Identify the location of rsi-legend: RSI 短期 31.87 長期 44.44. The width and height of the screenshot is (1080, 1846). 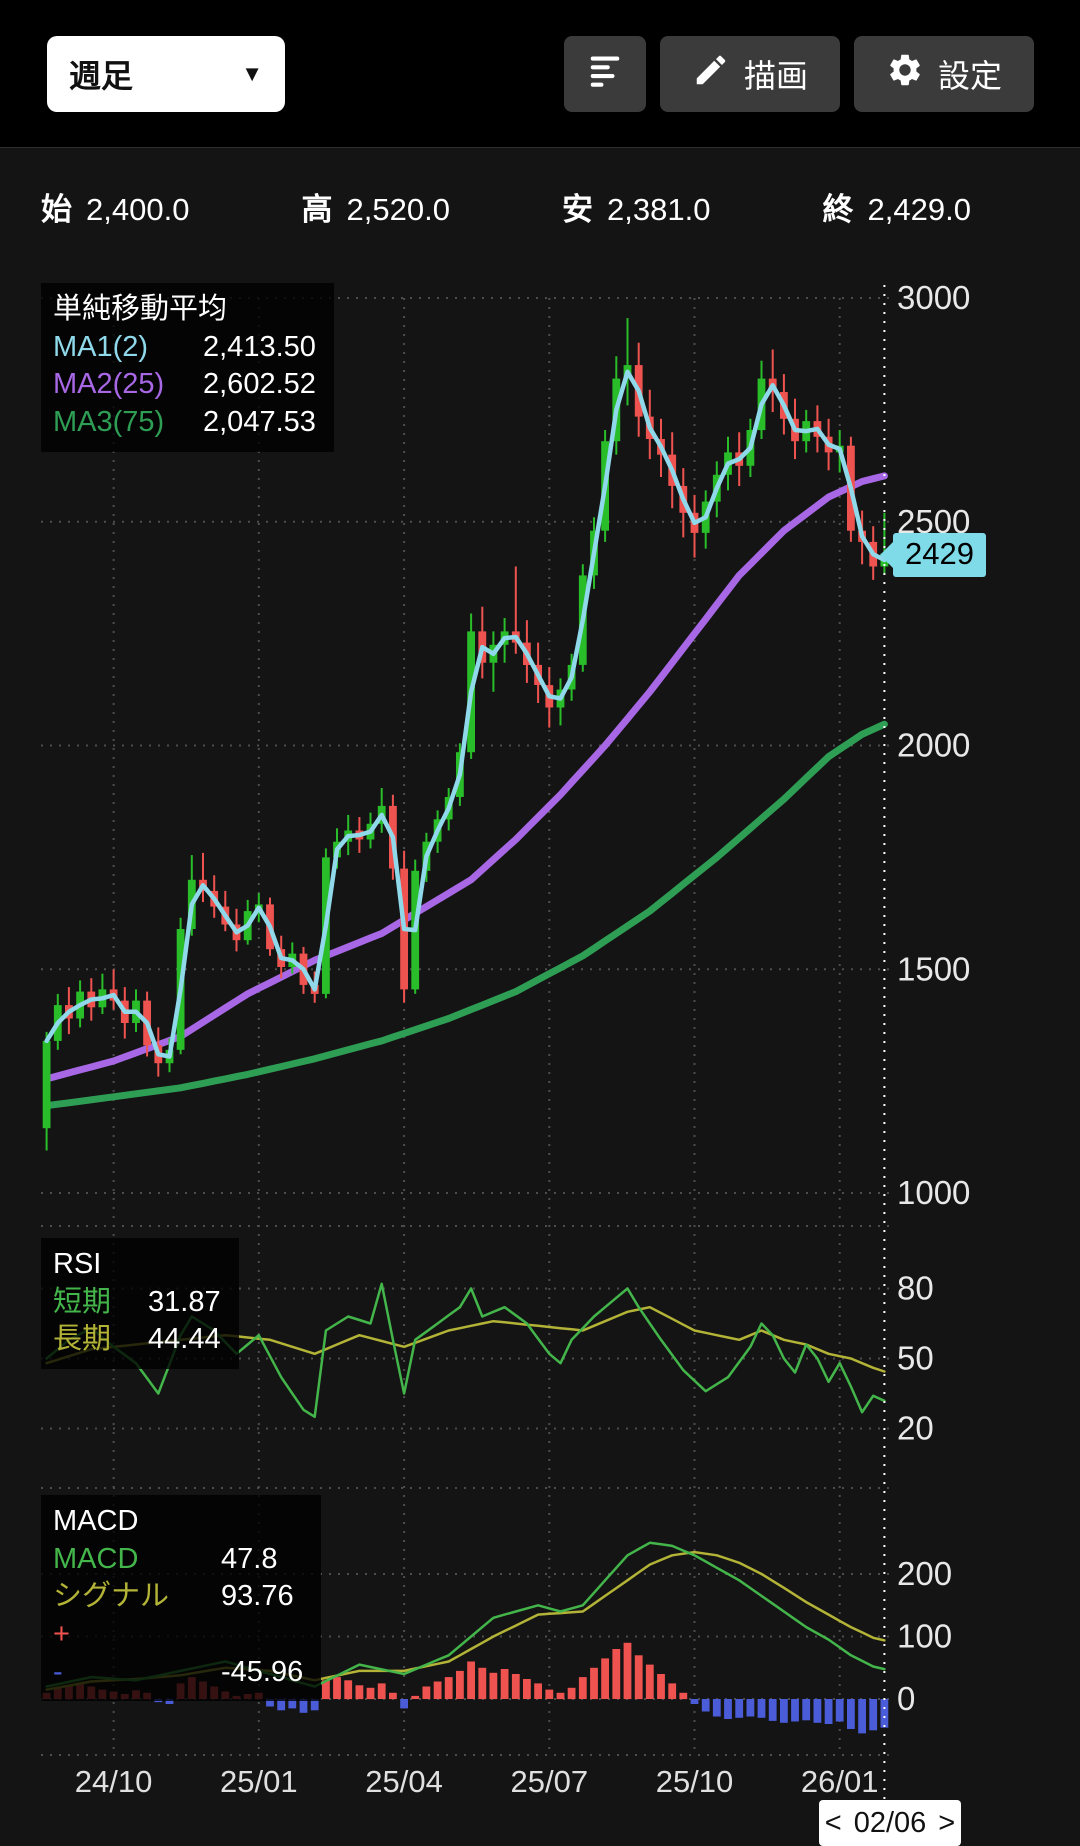
(140, 1304).